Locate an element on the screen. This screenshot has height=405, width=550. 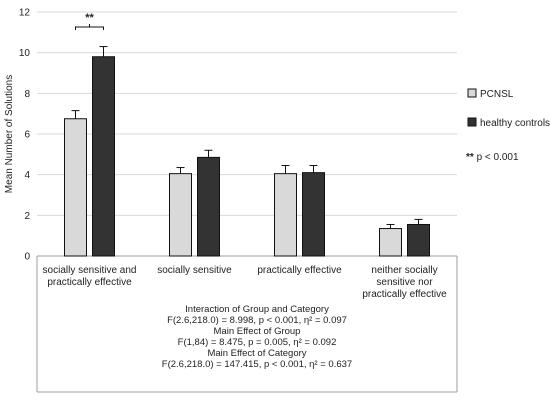
y-tick-label: 12 is located at coordinates (25, 13).